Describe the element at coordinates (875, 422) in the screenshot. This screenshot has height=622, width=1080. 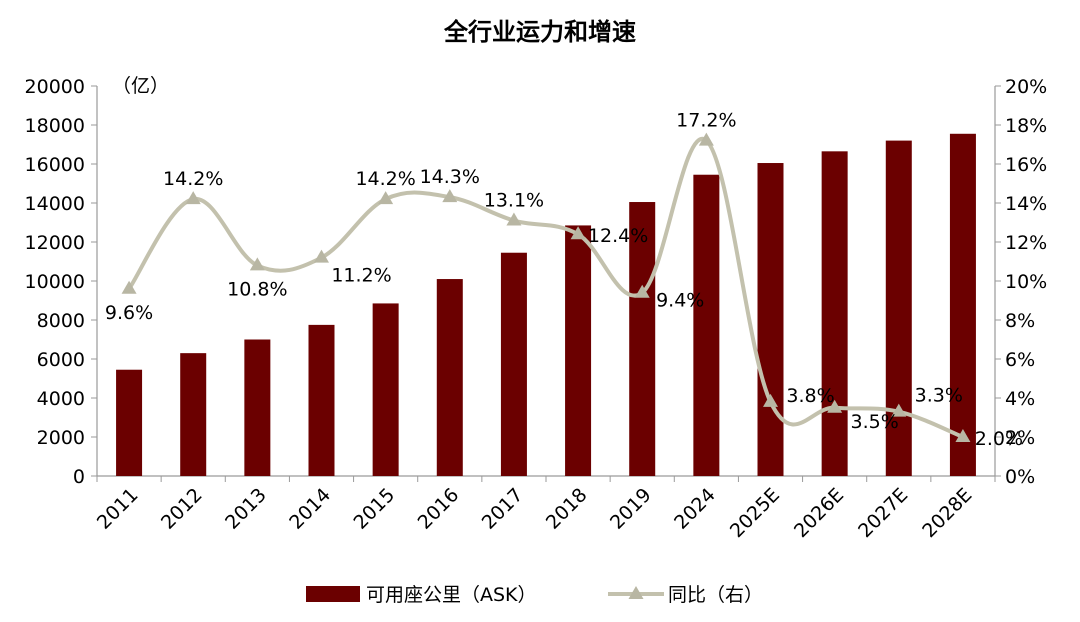
I see `growth-data-label: 3.5%` at that location.